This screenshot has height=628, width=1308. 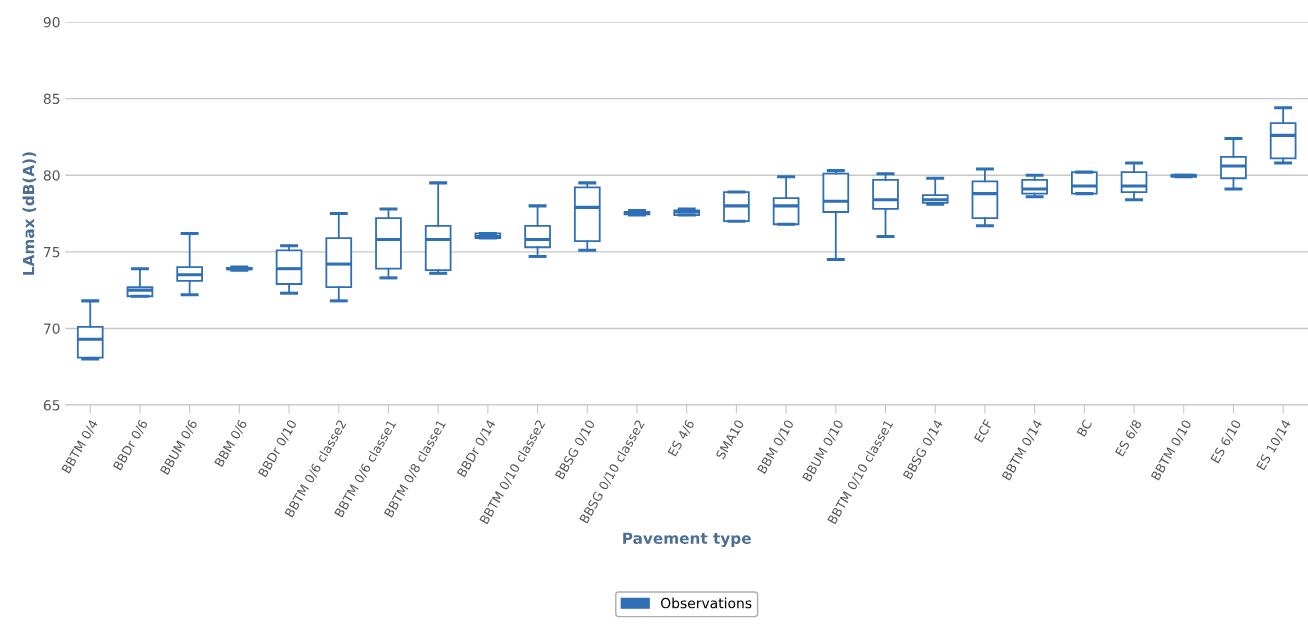 What do you see at coordinates (52, 328) in the screenshot?
I see `y-tick-label: 70` at bounding box center [52, 328].